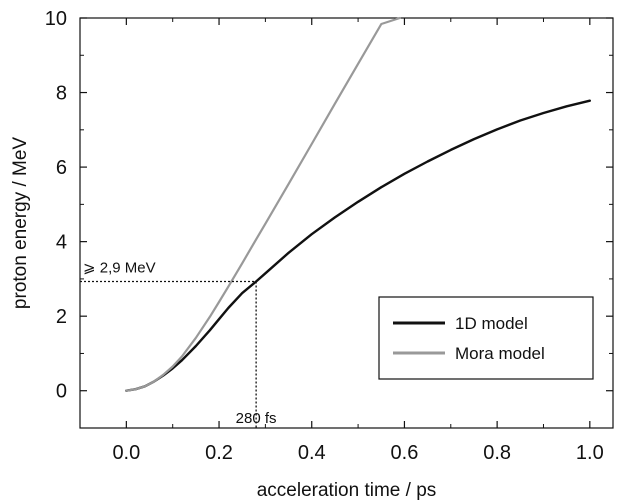  What do you see at coordinates (61, 94) in the screenshot?
I see `y-tick-label: 8` at bounding box center [61, 94].